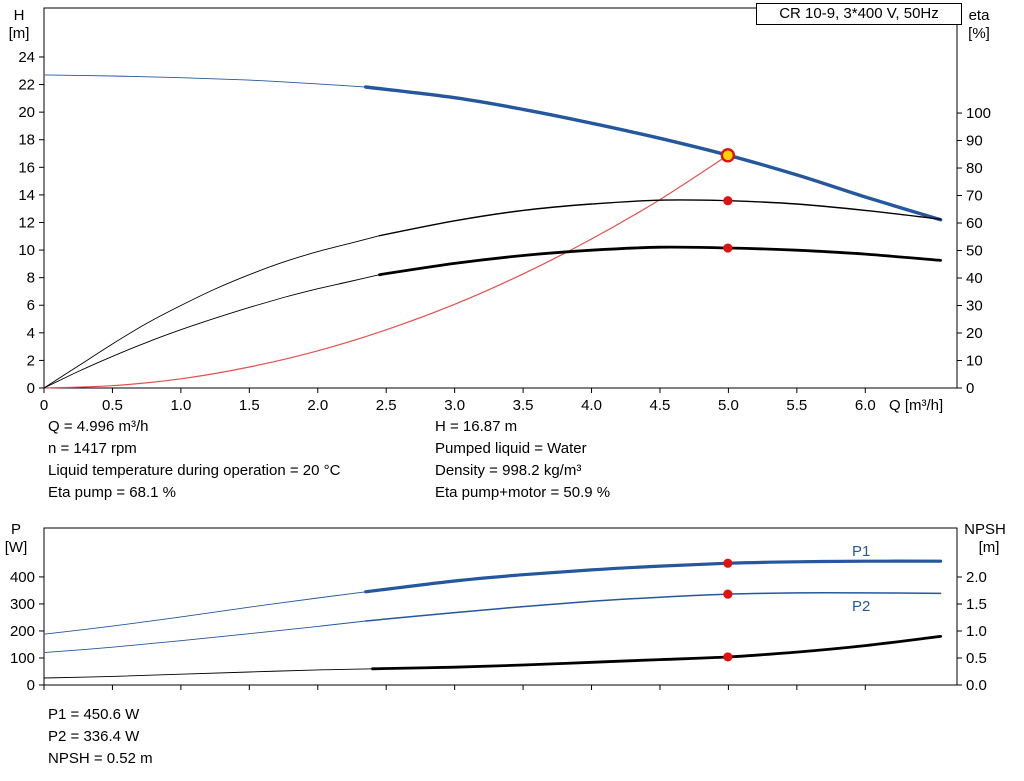  What do you see at coordinates (31, 333) in the screenshot?
I see `left-tick-label: 4` at bounding box center [31, 333].